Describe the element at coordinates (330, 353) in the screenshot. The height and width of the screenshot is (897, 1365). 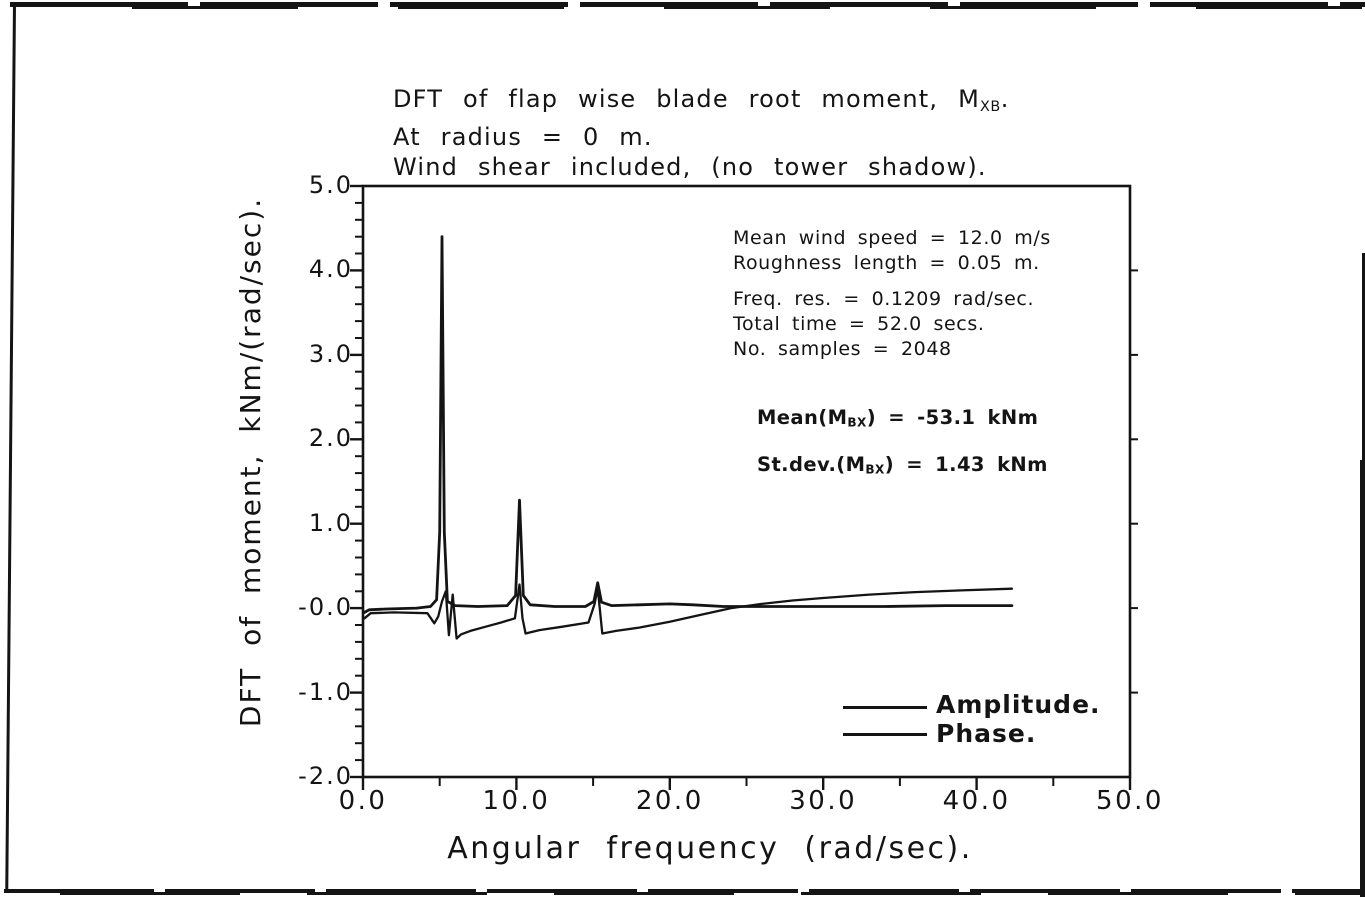
I see `y-tick-label: 3.0` at that location.